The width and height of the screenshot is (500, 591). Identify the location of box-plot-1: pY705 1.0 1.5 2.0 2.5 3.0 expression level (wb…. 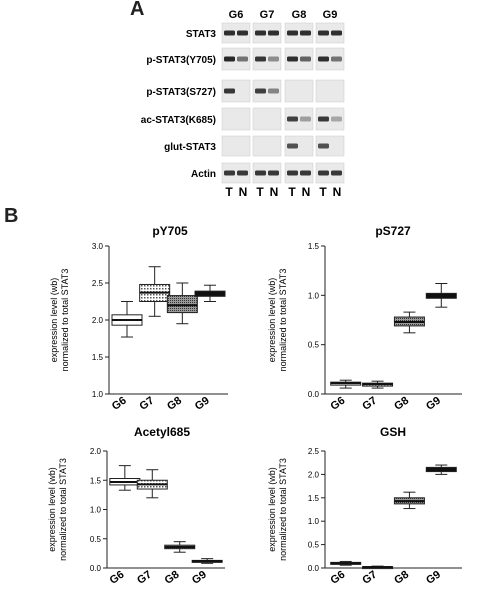
(138, 318).